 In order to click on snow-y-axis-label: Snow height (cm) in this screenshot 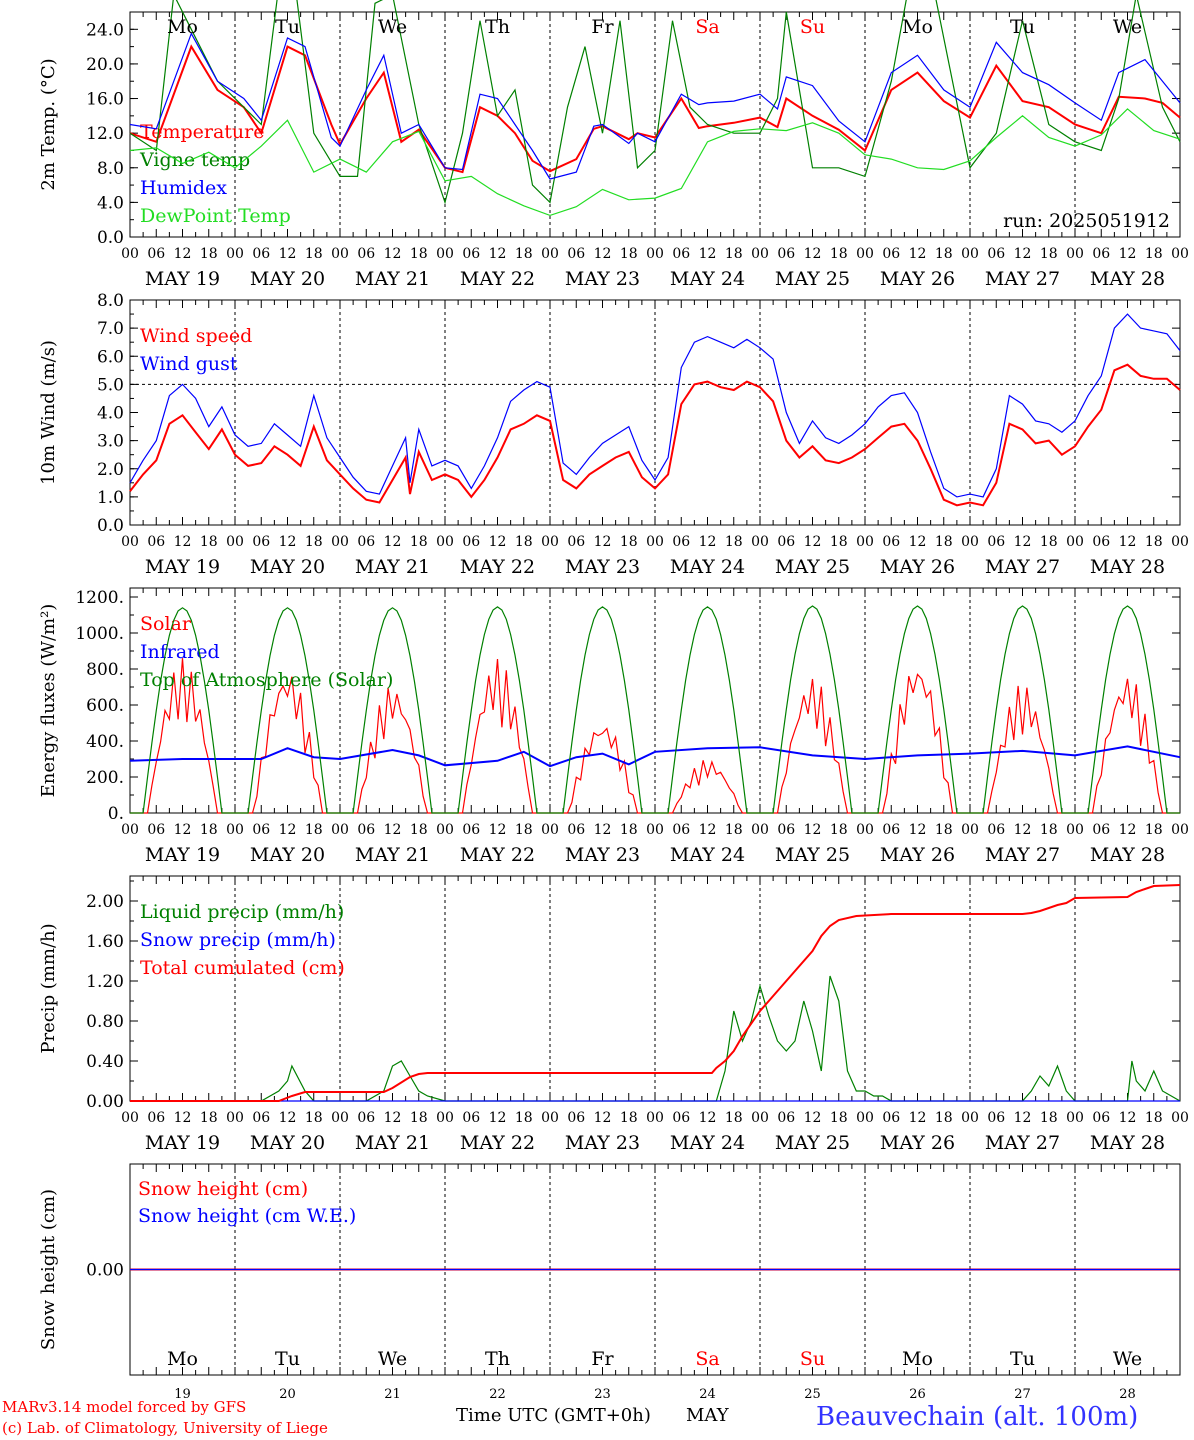, I will do `click(48, 1269)`.